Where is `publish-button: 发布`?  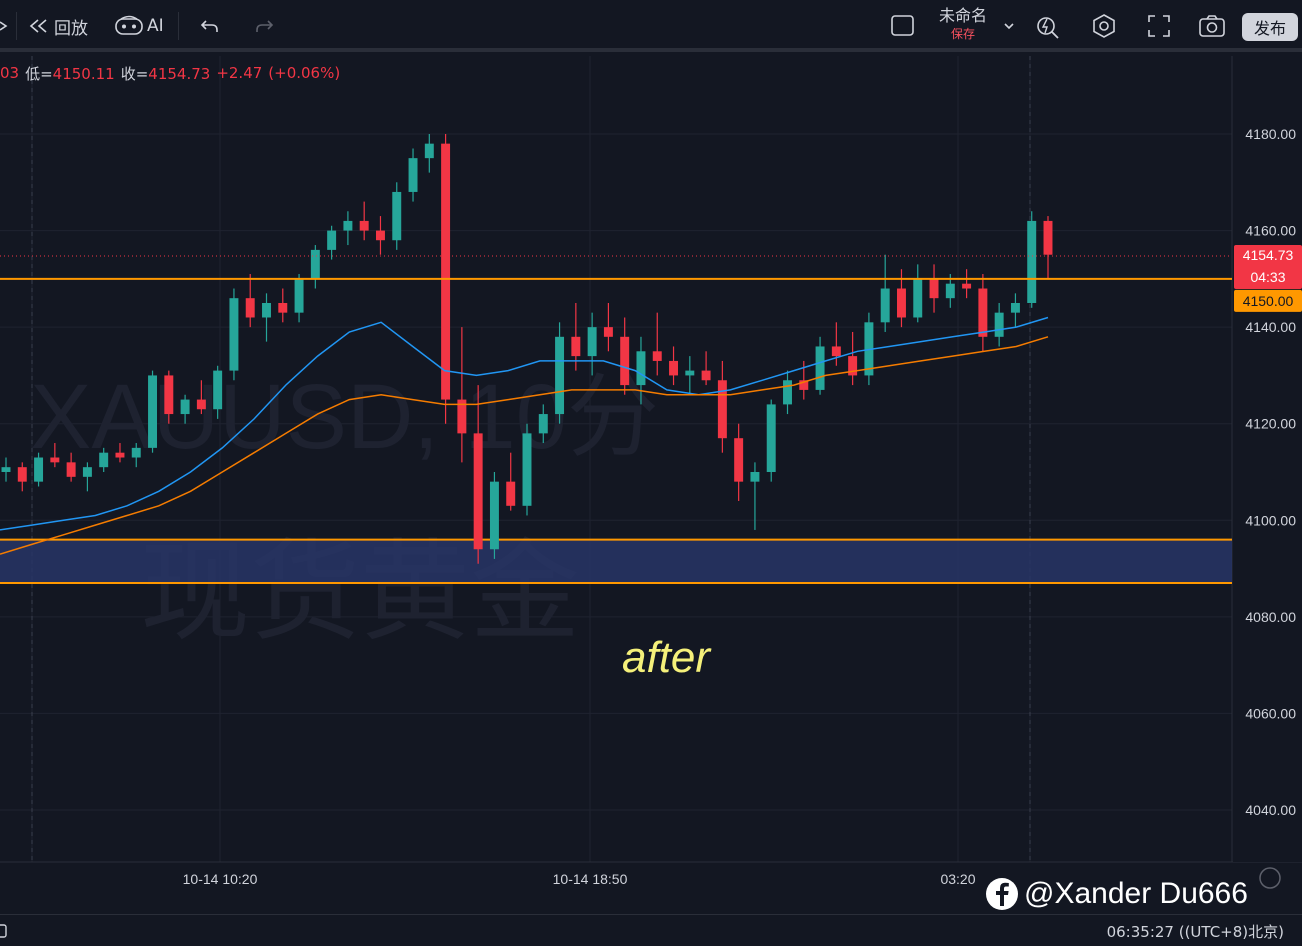 publish-button: 发布 is located at coordinates (1270, 27).